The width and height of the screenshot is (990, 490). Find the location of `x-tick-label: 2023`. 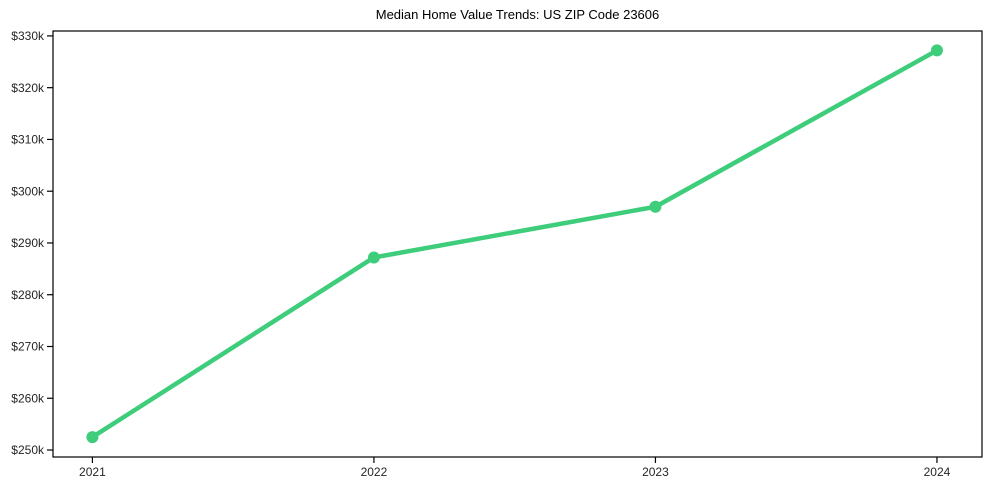

x-tick-label: 2023 is located at coordinates (655, 472).